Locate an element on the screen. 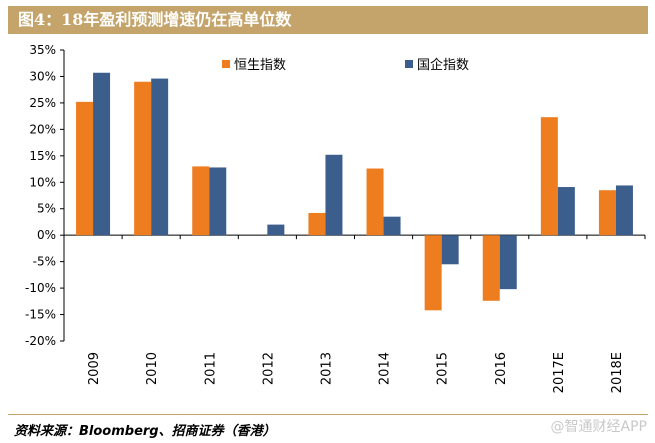 This screenshot has width=655, height=443. y-tick-label: 15% is located at coordinates (42, 156).